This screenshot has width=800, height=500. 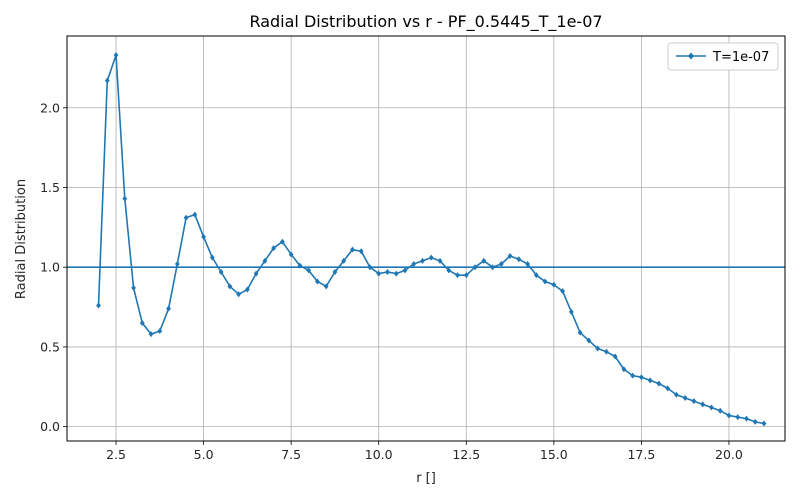 What do you see at coordinates (740, 57) in the screenshot?
I see `legend-entry-label: T=1e-07` at bounding box center [740, 57].